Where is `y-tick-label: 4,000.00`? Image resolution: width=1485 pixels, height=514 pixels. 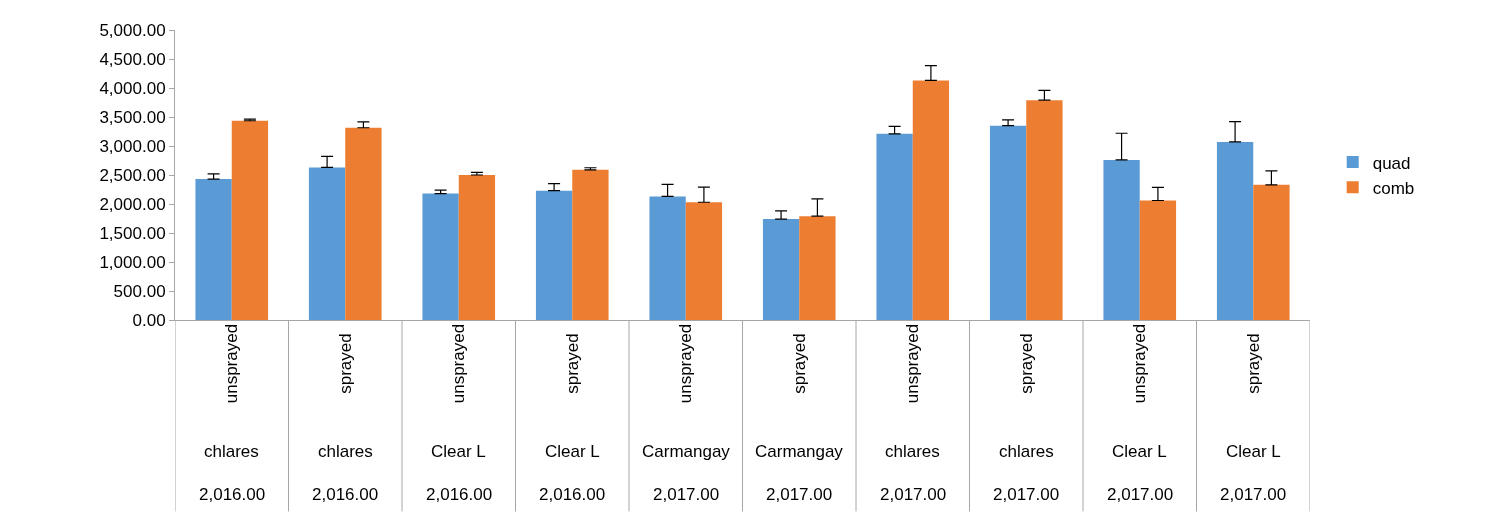 y-tick-label: 4,000.00 is located at coordinates (132, 88).